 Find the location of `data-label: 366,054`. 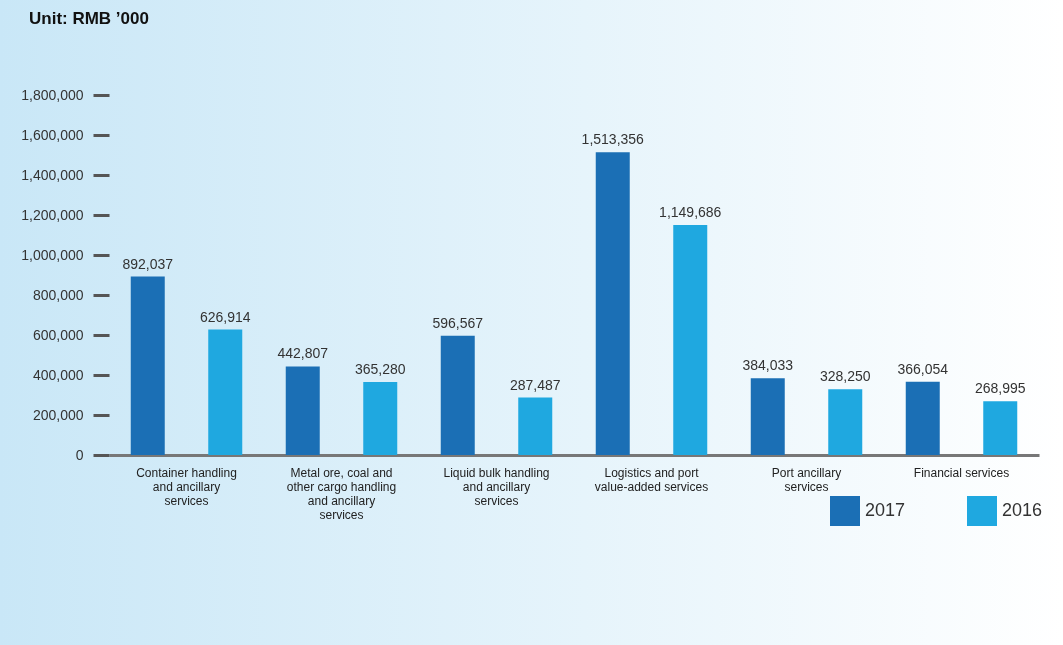

data-label: 366,054 is located at coordinates (923, 368).